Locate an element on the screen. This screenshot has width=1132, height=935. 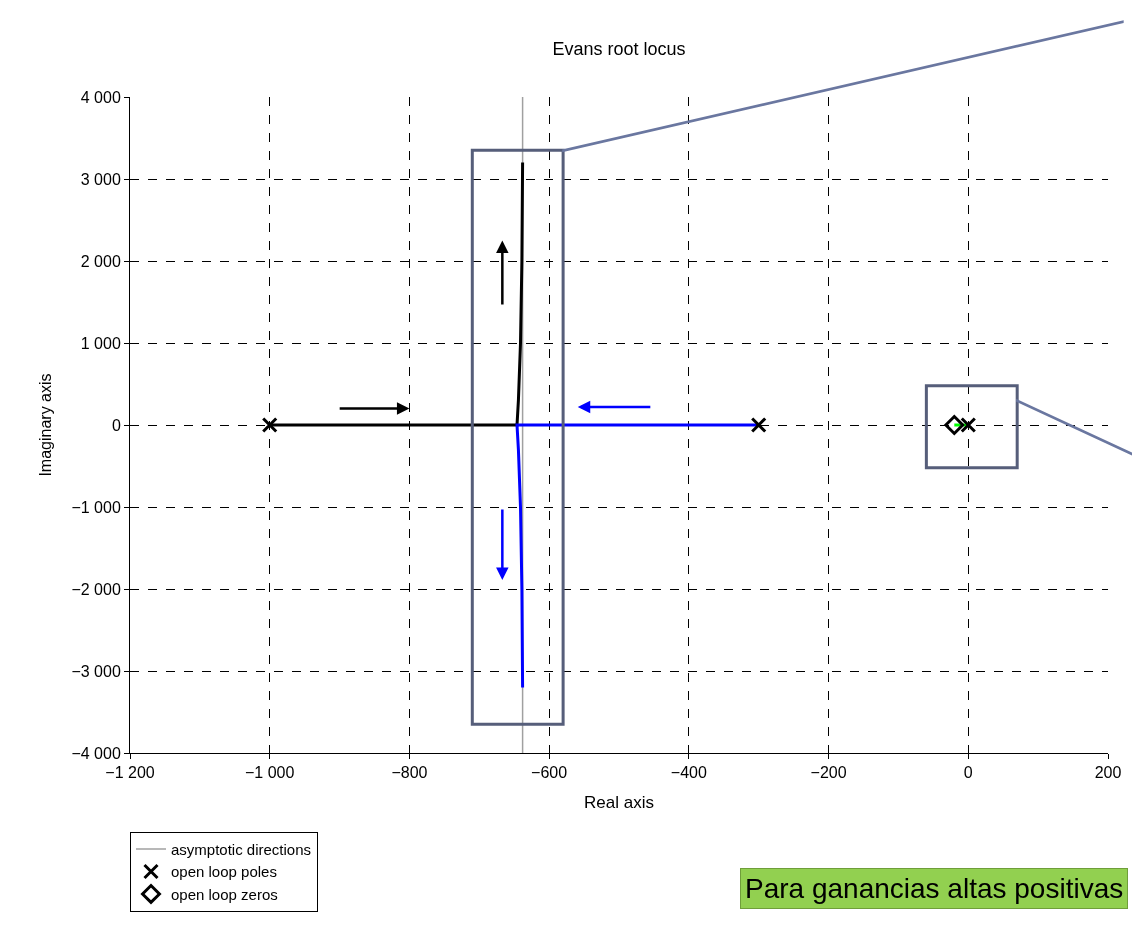
x-tick-label: 200 is located at coordinates (1108, 773).